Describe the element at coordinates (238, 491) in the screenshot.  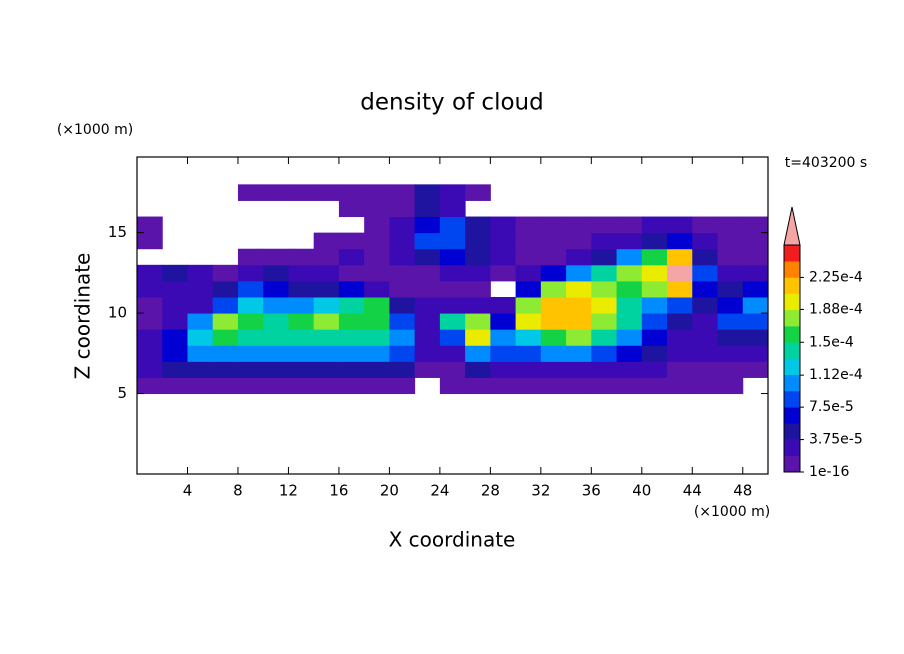
I see `x-tick-label: 8` at that location.